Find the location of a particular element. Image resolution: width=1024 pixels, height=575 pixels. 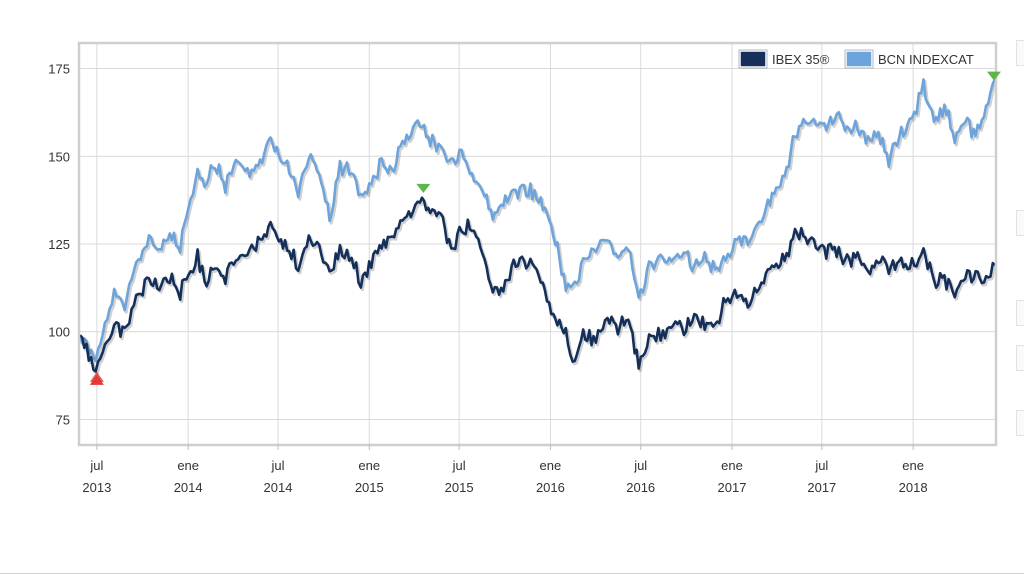

y-axis: 75 100 125 150 175 is located at coordinates (59, 245).